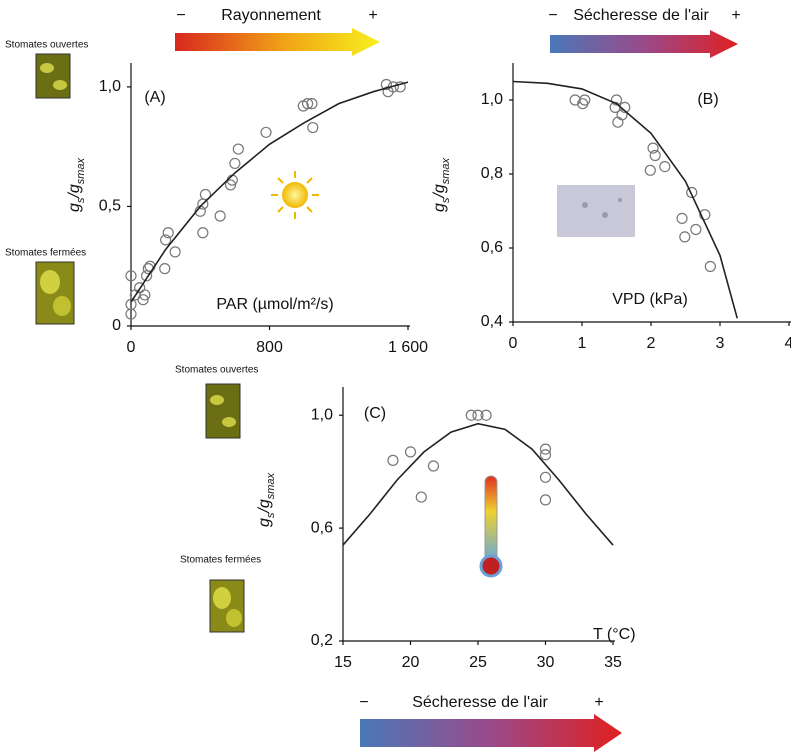 The width and height of the screenshot is (791, 756). What do you see at coordinates (295, 195) in the screenshot?
I see `sun-icon` at bounding box center [295, 195].